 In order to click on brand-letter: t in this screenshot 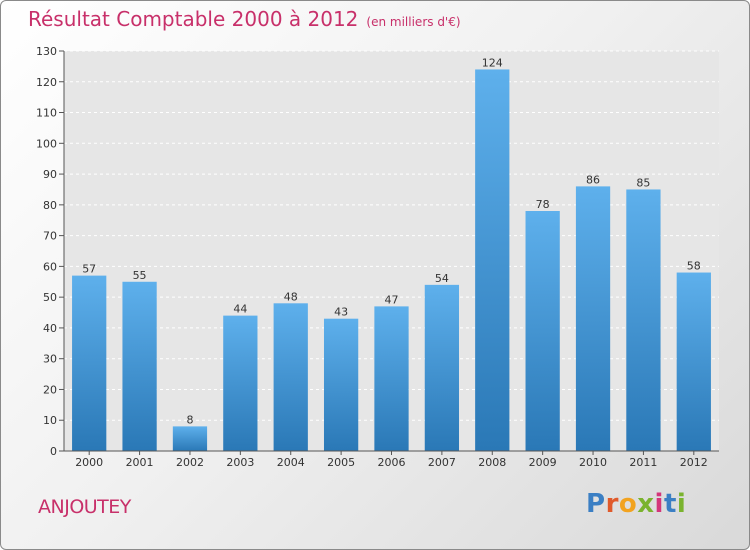, I will do `click(670, 504)`.